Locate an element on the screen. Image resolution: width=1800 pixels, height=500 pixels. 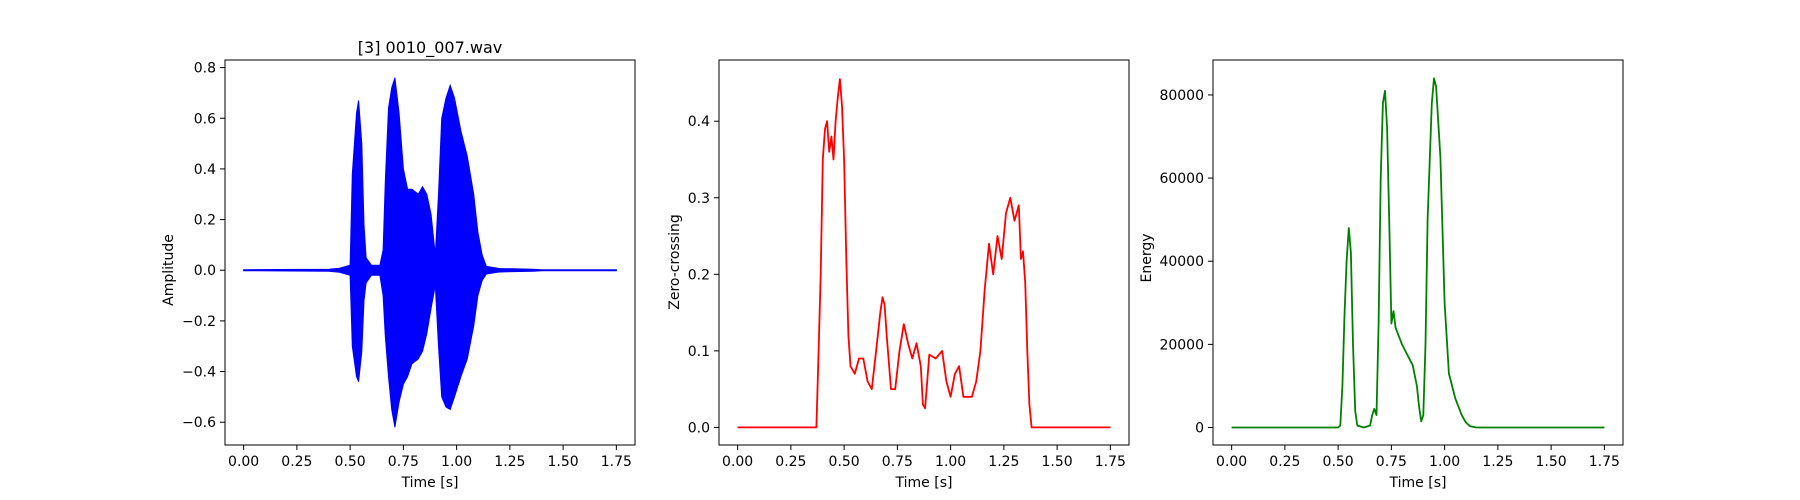
zero-crossing-xtick-label: 0.00 is located at coordinates (737, 462).